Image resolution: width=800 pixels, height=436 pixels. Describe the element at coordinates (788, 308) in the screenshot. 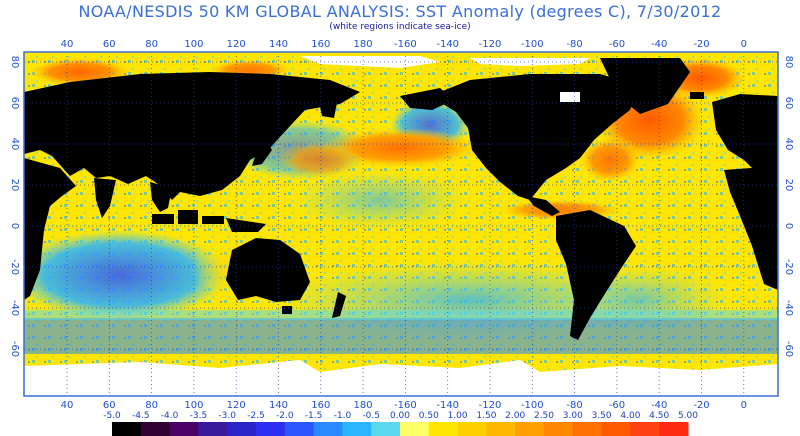

I see `lat-tick-right: -40` at that location.